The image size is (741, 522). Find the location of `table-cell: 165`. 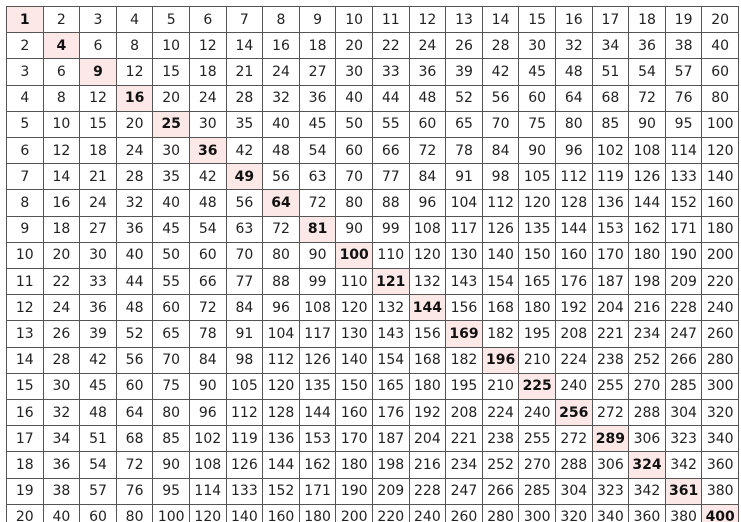

table-cell: 165 is located at coordinates (537, 282).